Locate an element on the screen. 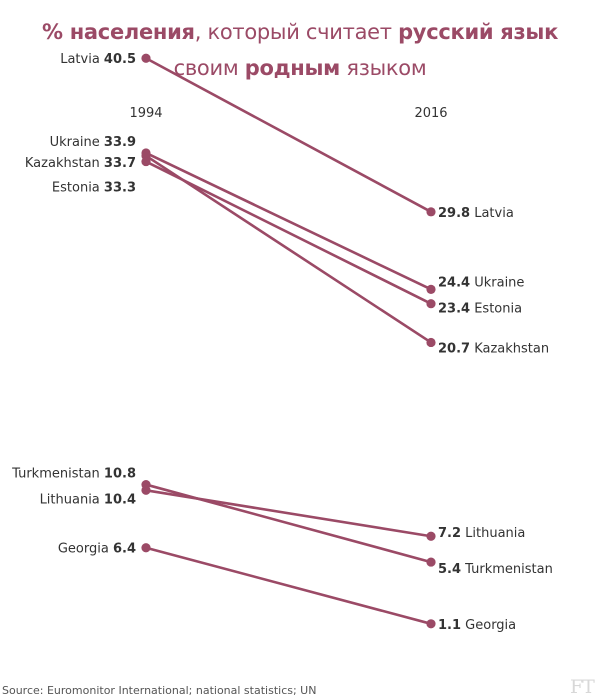 The image size is (600, 700). slope-line-lithuania is located at coordinates (288, 513).